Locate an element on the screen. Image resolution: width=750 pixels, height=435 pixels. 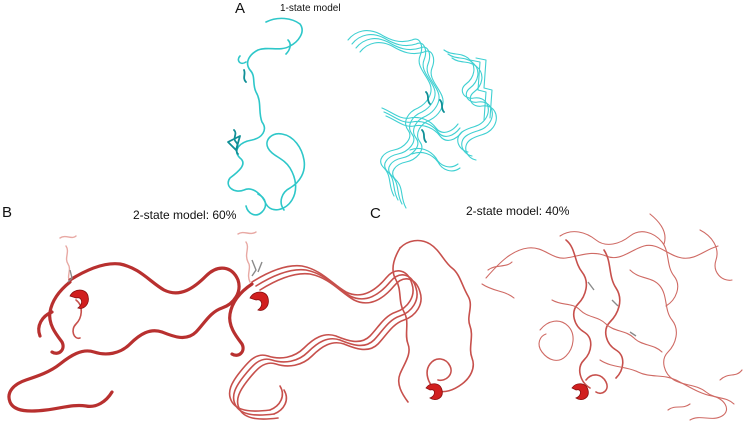
panel-a-single-structure is located at coordinates (266, 116).